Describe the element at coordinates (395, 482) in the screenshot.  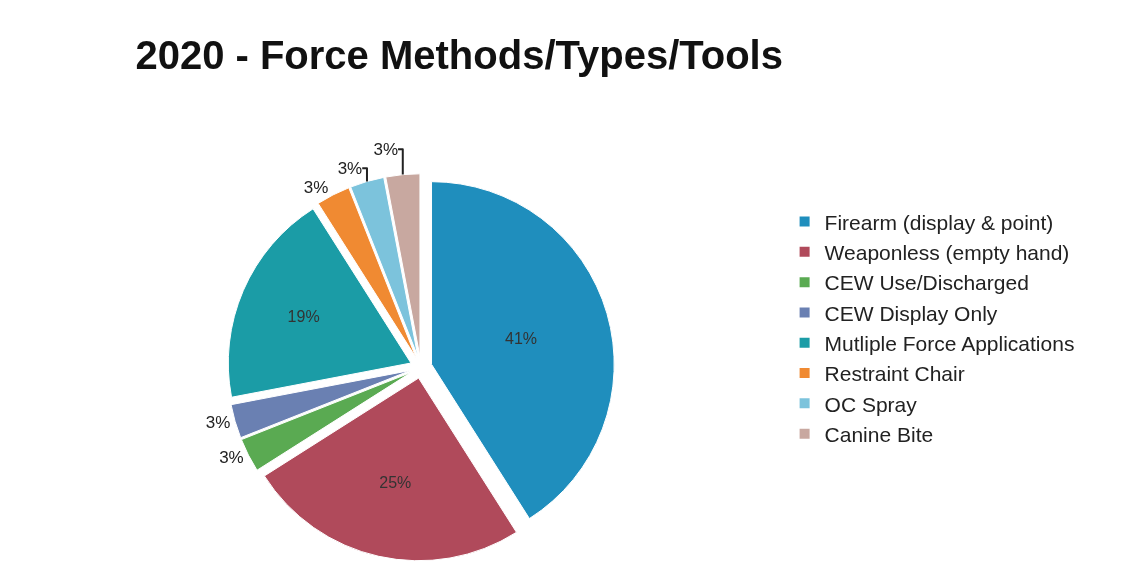
I see `data-label: 25%` at that location.